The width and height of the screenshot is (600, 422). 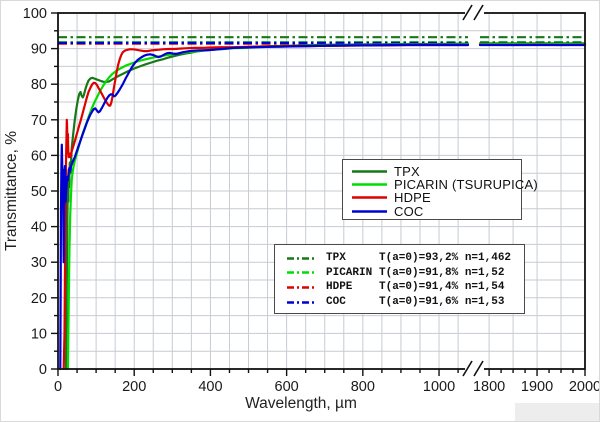 I want to click on legend-material: COC, so click(x=336, y=302).